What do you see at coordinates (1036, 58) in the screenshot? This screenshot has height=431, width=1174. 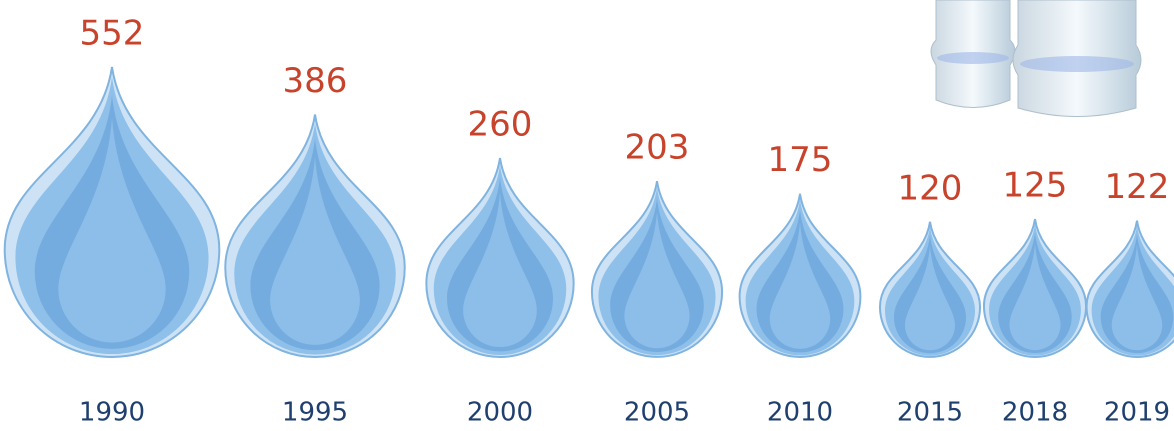 I see `bottle-illustration` at bounding box center [1036, 58].